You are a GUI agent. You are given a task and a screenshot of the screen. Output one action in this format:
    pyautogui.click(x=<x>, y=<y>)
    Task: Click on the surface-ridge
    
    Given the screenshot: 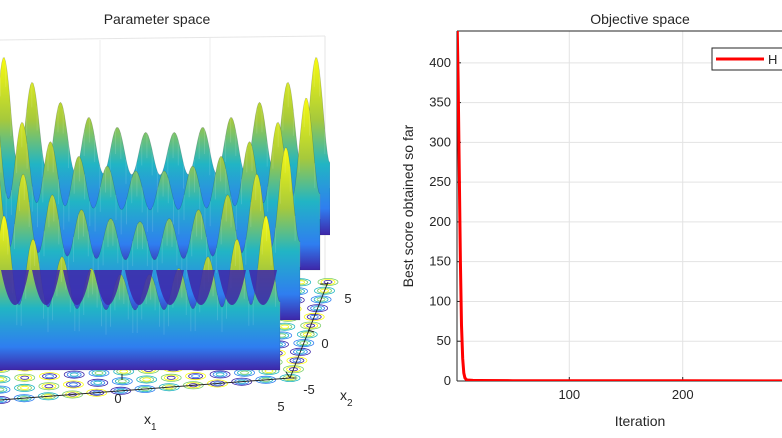 What is the action you would take?
    pyautogui.click(x=140, y=293)
    